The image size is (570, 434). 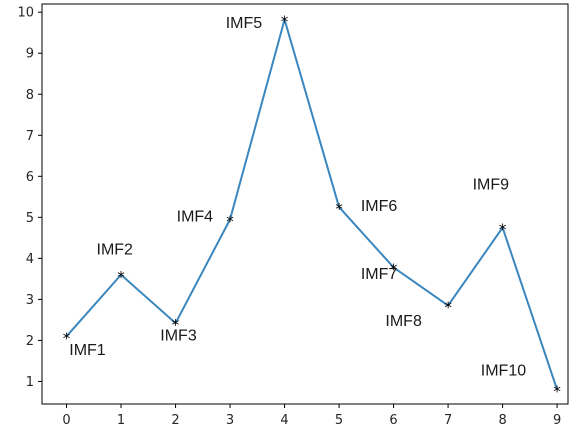 What do you see at coordinates (25, 13) in the screenshot?
I see `y-tick-label: 10` at bounding box center [25, 13].